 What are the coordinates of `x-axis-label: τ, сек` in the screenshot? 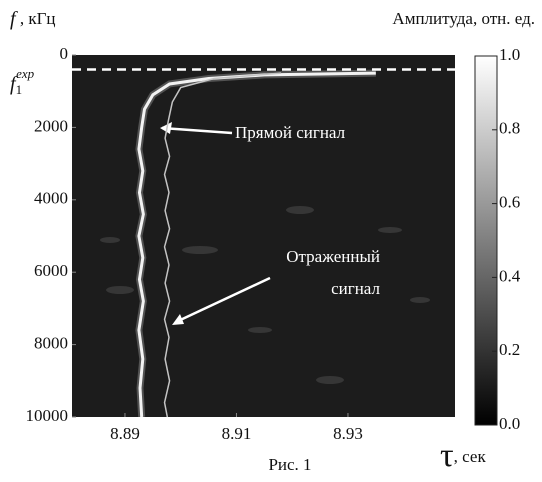 It's located at (463, 455).